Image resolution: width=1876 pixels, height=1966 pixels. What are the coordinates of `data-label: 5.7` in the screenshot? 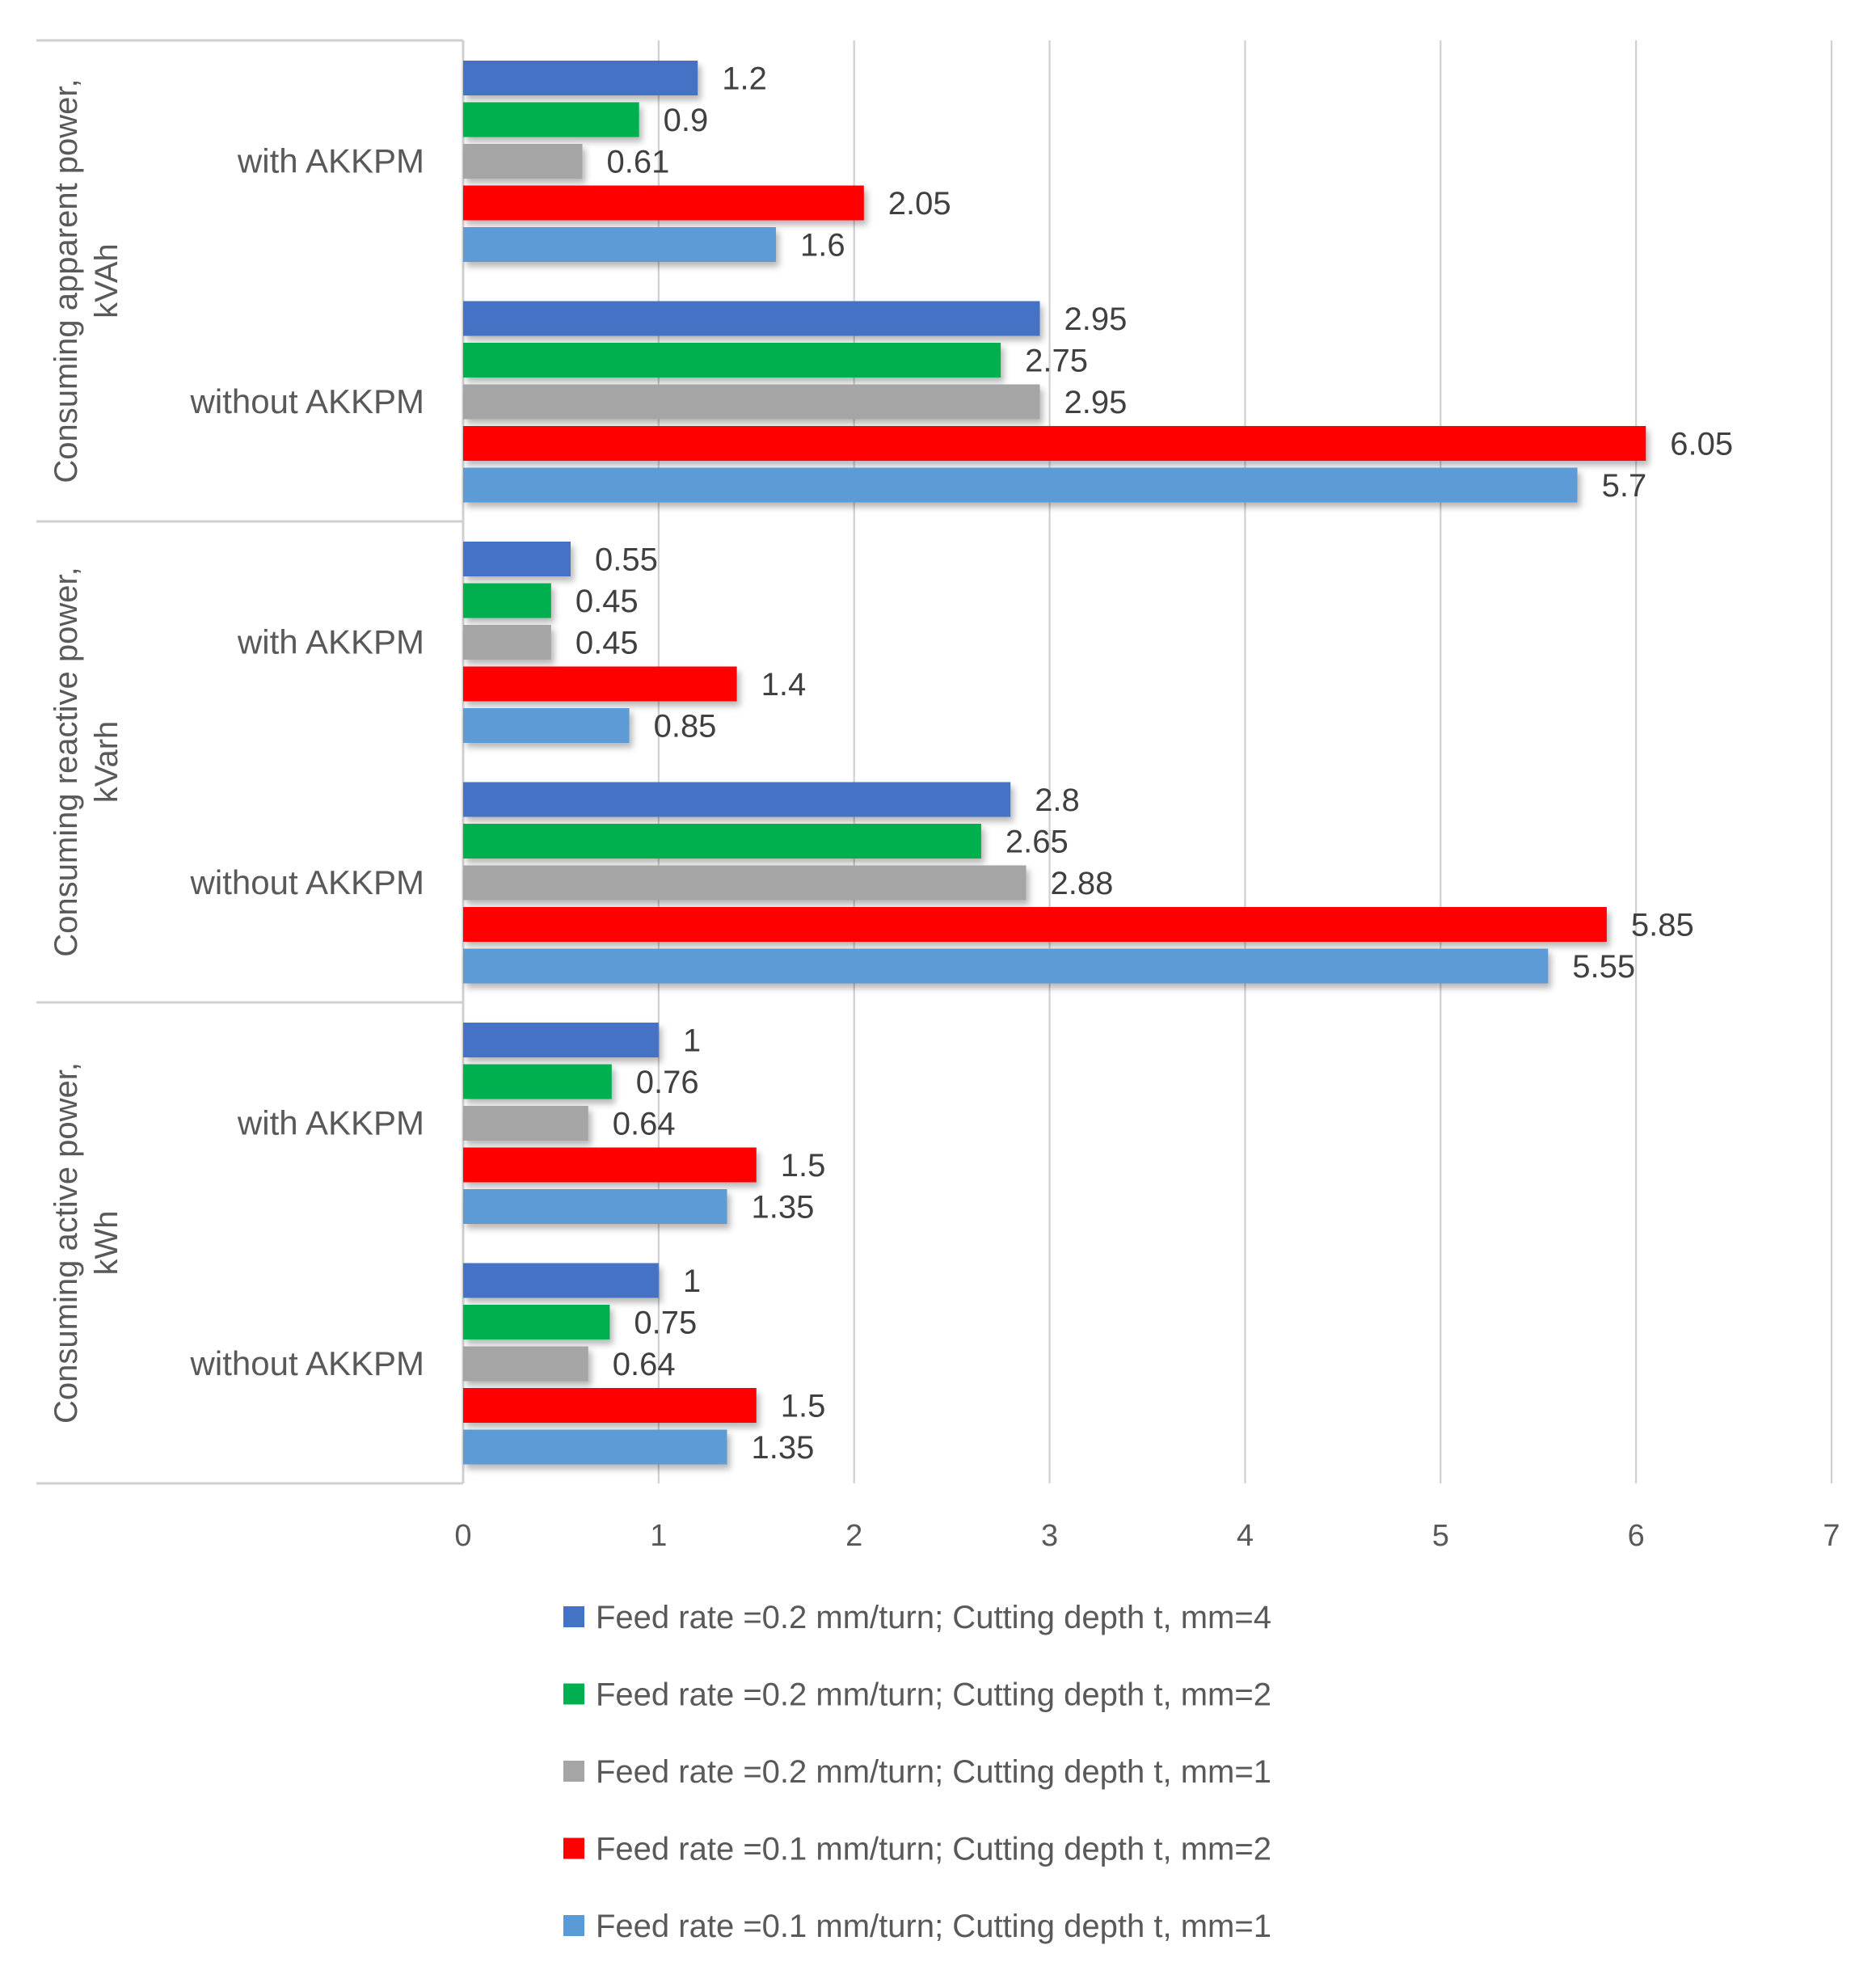 It's located at (1624, 486).